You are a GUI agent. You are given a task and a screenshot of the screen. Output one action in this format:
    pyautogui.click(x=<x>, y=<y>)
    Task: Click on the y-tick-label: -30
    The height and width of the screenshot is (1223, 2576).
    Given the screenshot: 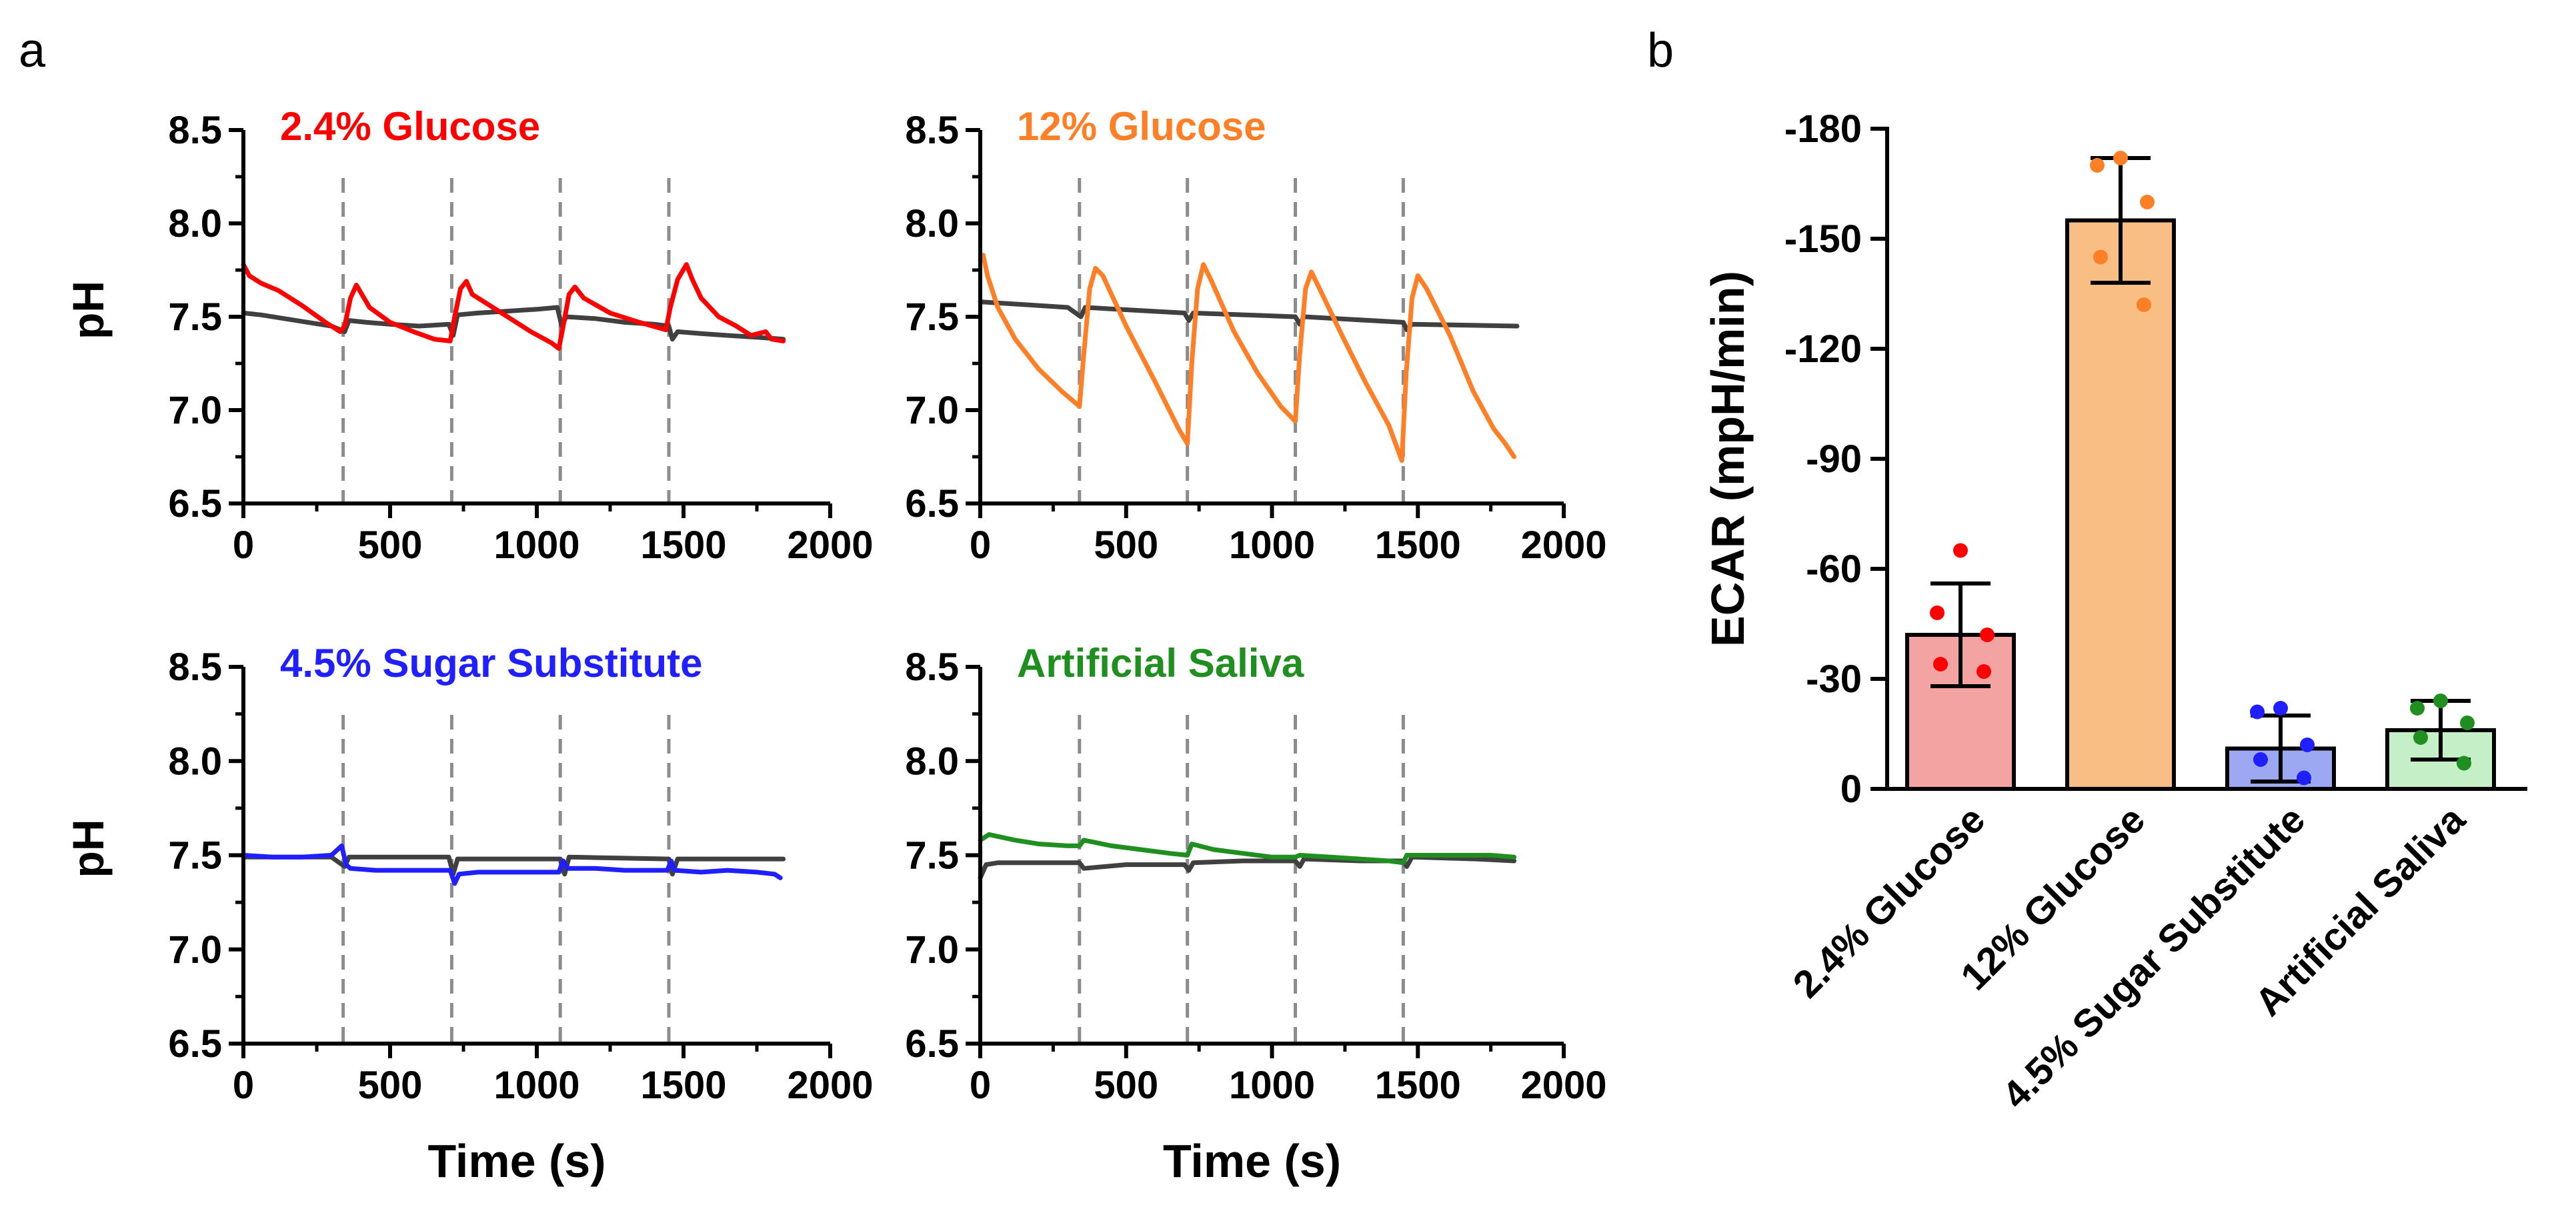 What is the action you would take?
    pyautogui.click(x=1834, y=679)
    